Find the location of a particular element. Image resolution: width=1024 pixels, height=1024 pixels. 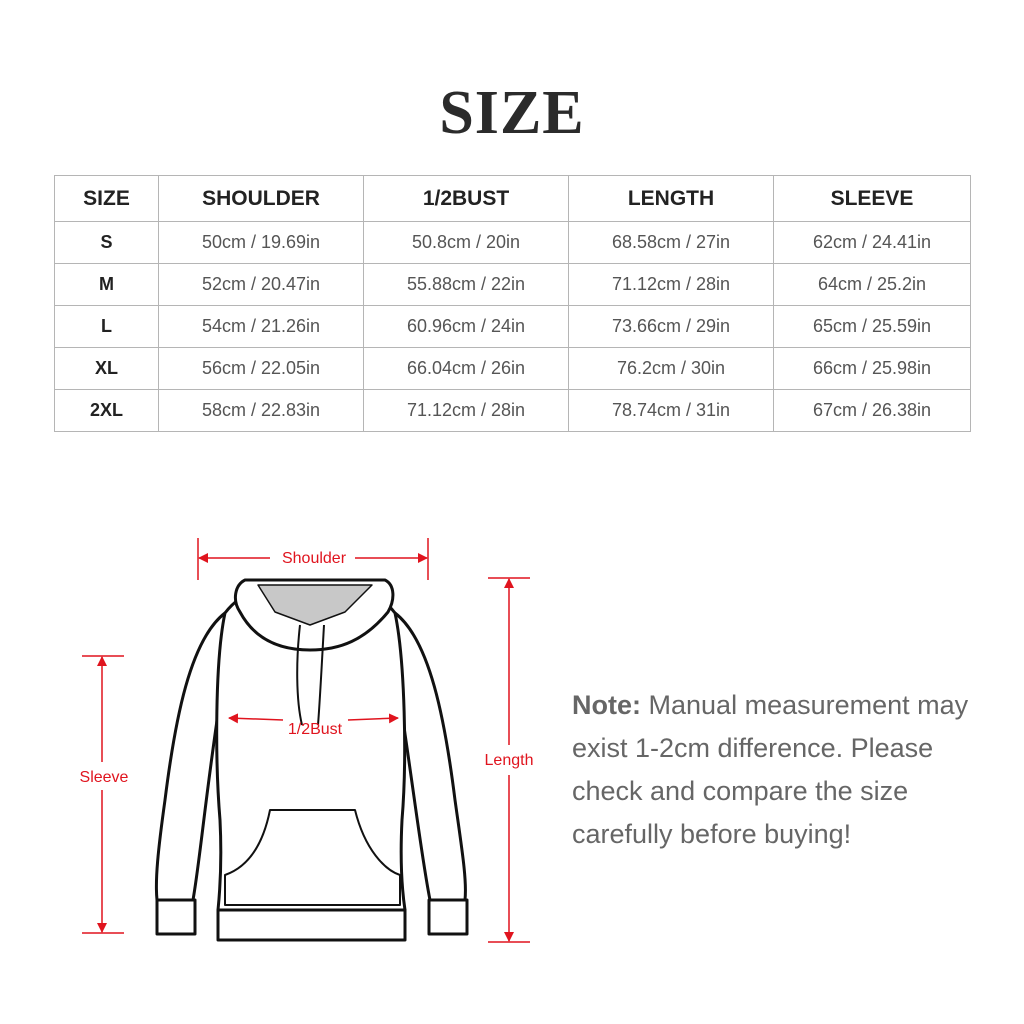

bust-arrow is located at coordinates (256, 718).